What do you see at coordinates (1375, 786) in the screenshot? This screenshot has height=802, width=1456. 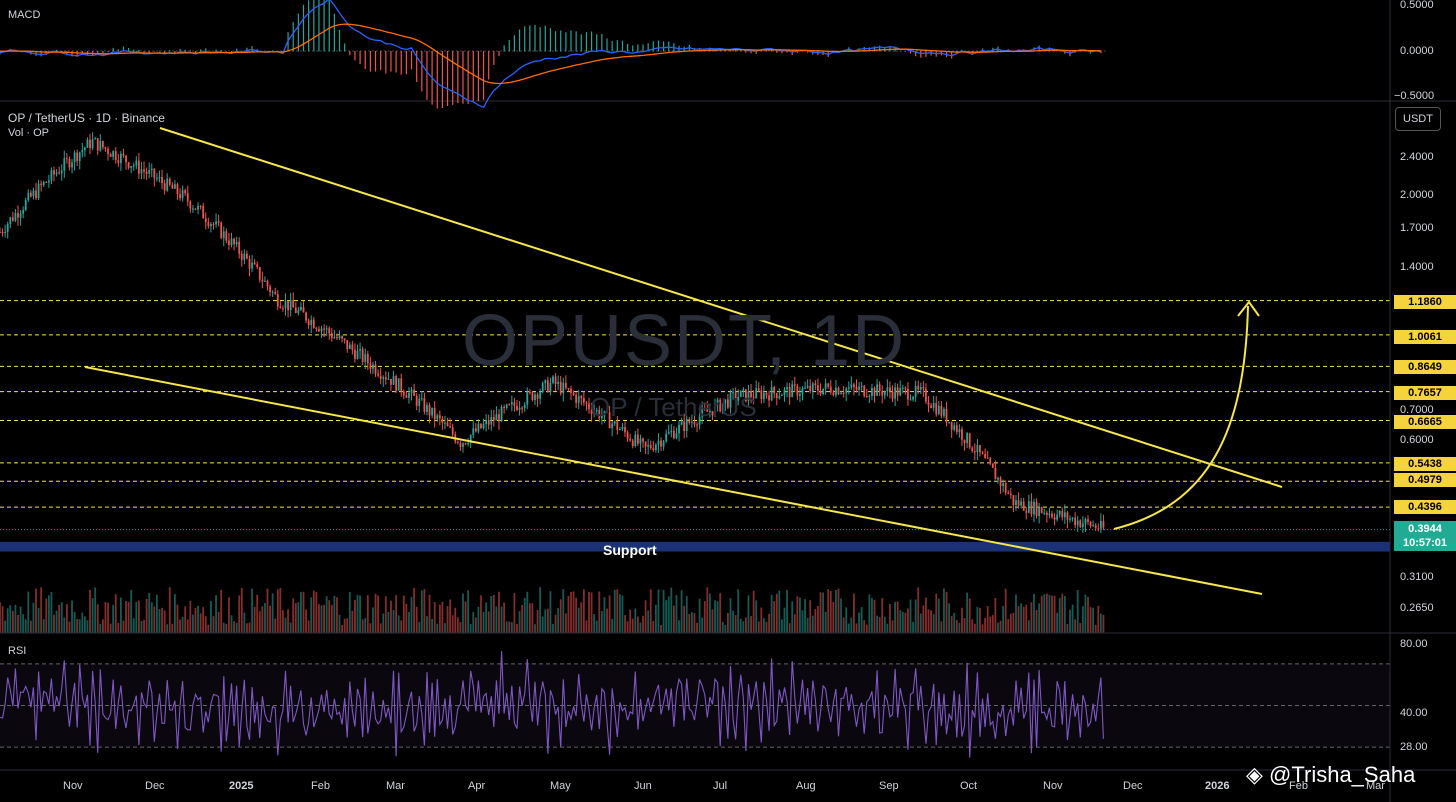 I see `time-label: Mar` at bounding box center [1375, 786].